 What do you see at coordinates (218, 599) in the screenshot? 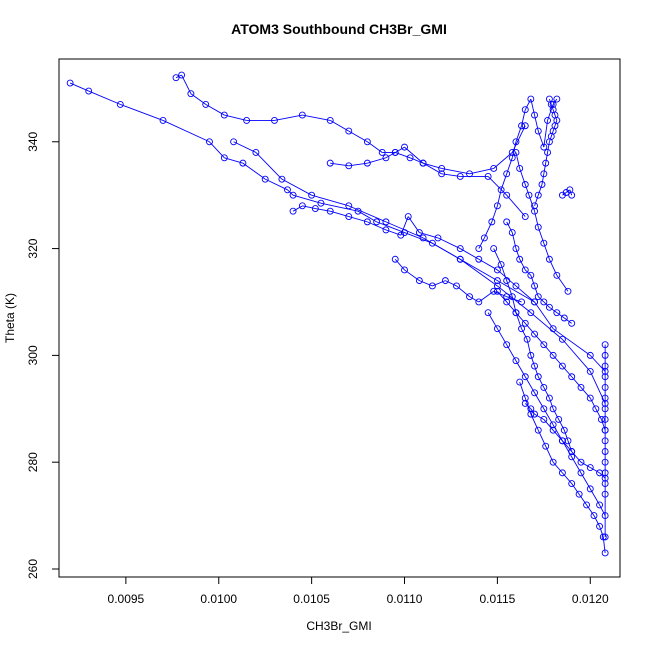
I see `x-tick-label: 0.0100` at bounding box center [218, 599].